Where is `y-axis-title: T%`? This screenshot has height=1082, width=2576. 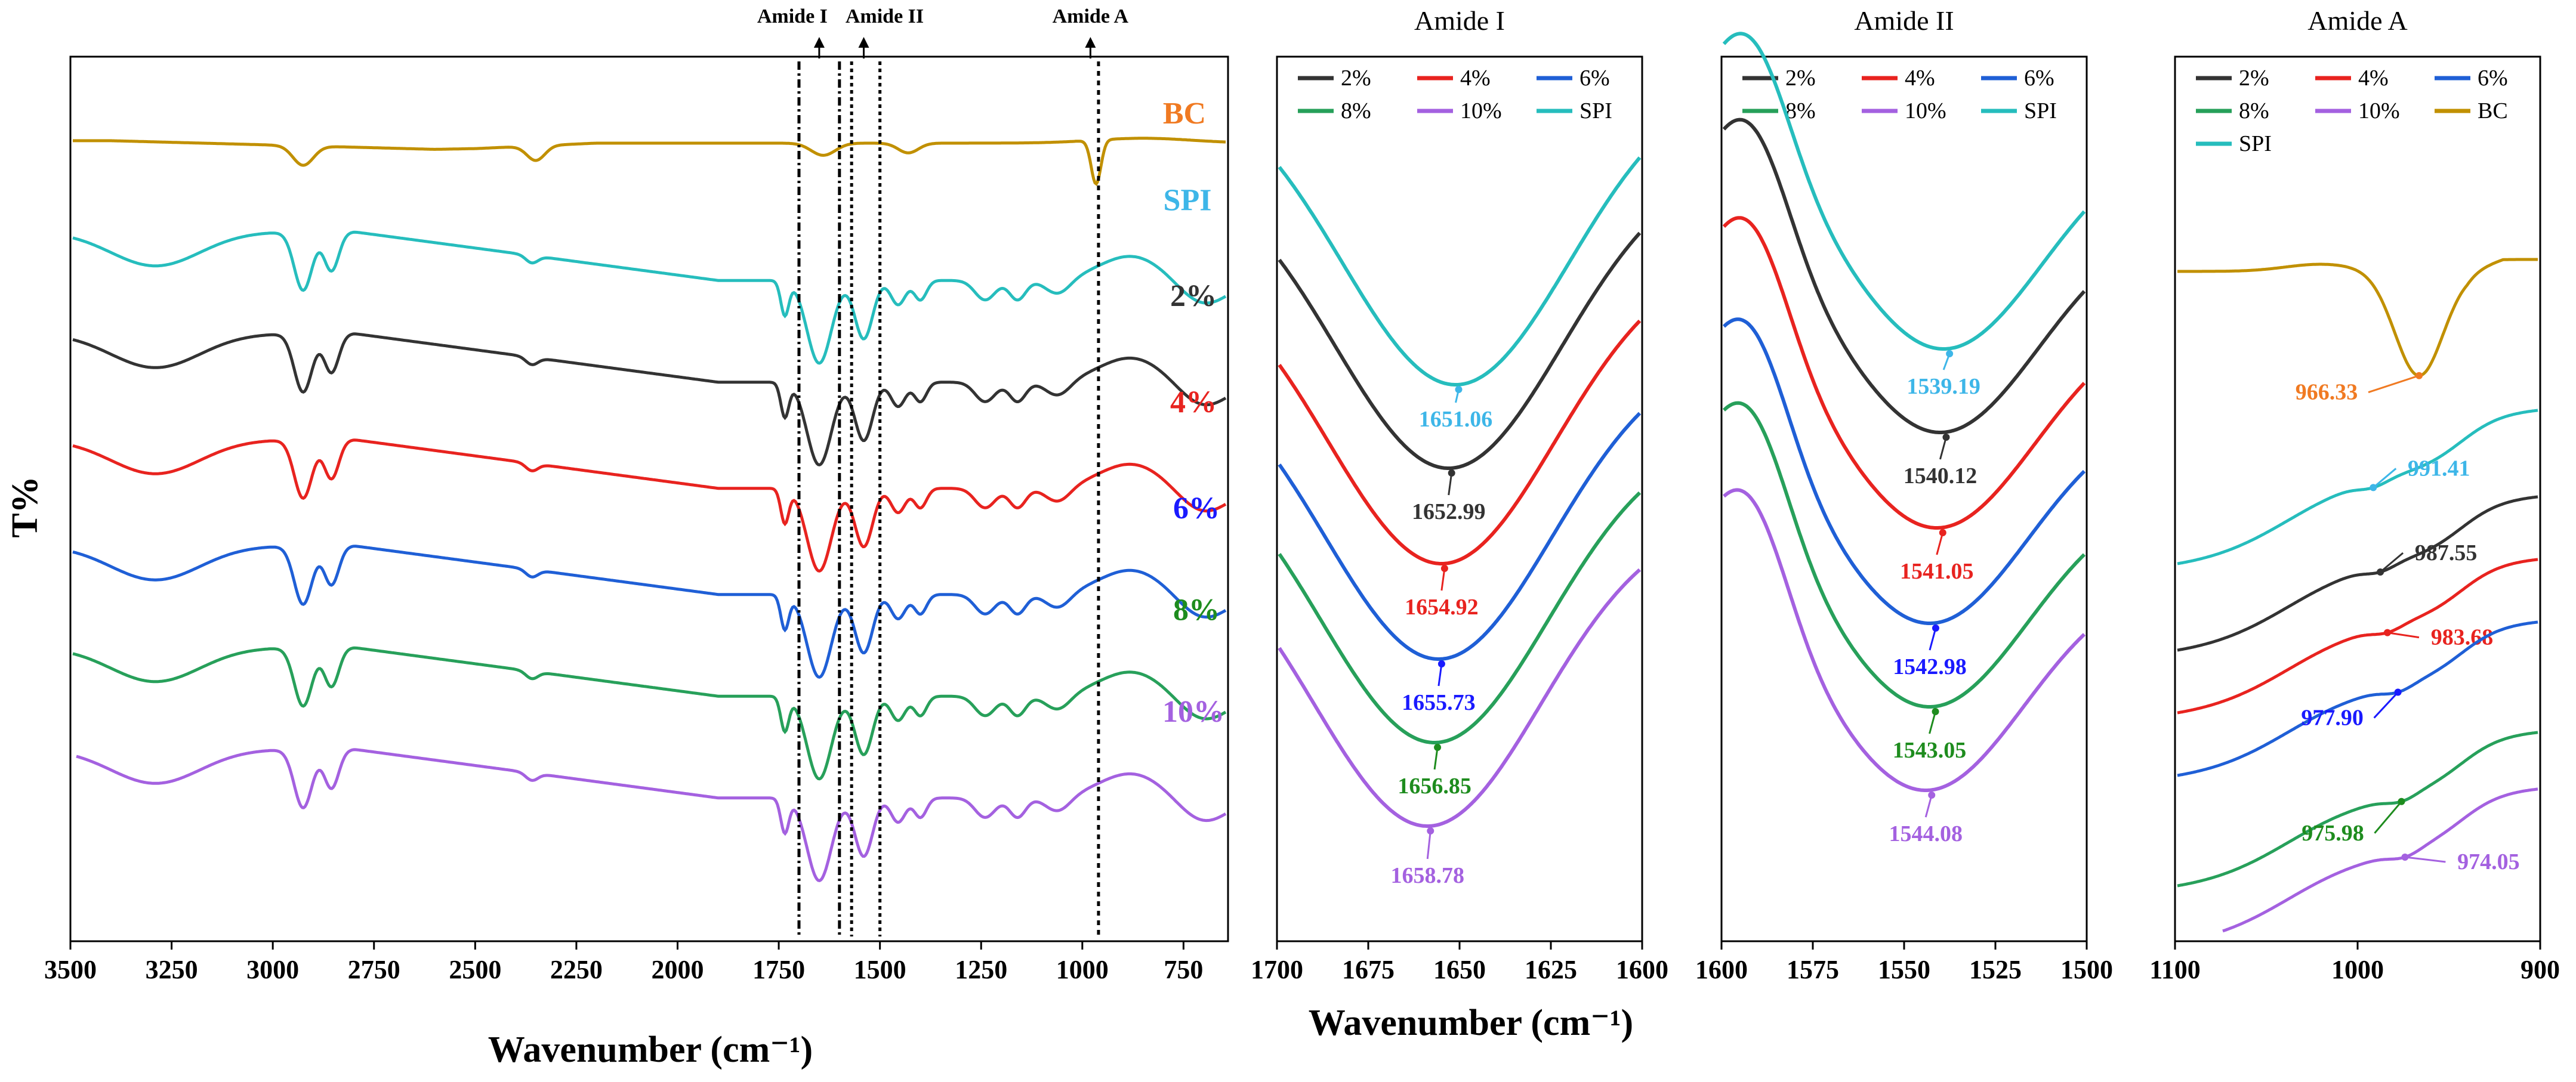 y-axis-title: T% is located at coordinates (25, 506).